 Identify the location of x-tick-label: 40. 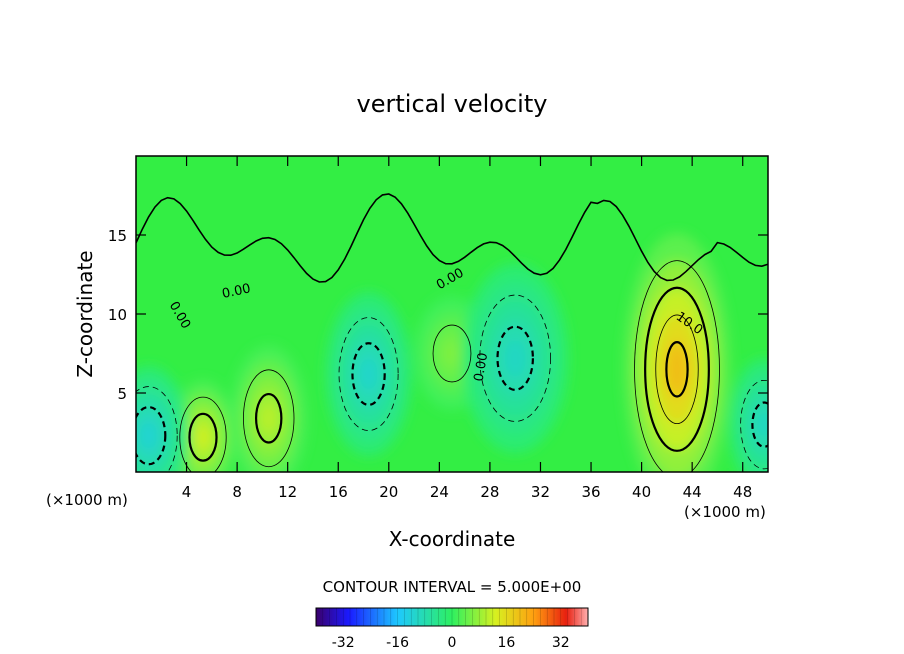
(641, 492).